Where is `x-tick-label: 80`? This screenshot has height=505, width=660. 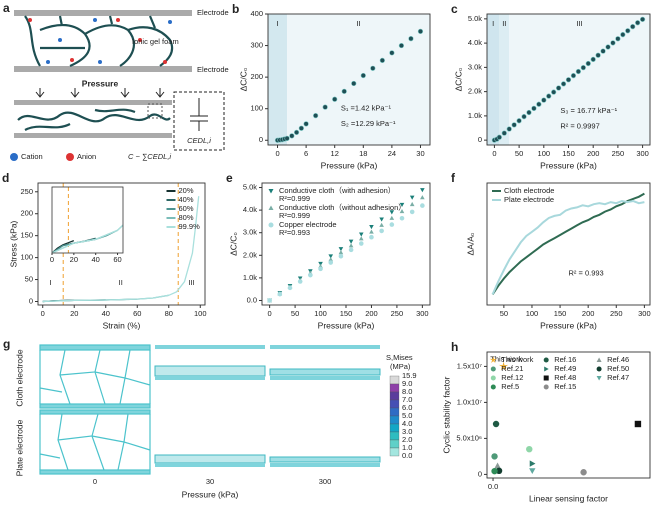 x-tick-label: 80 is located at coordinates (169, 313).